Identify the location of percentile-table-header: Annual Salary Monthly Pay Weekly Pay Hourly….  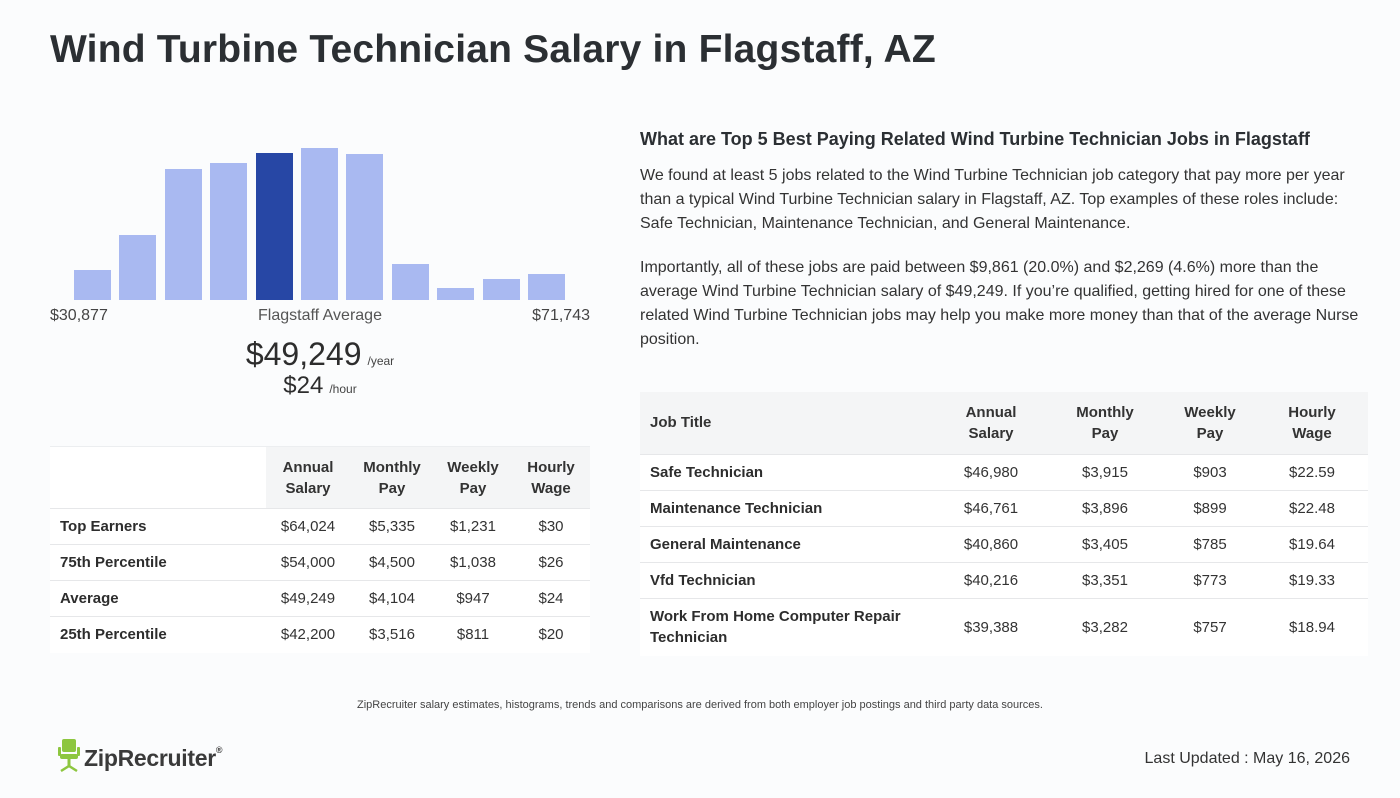
(320, 477).